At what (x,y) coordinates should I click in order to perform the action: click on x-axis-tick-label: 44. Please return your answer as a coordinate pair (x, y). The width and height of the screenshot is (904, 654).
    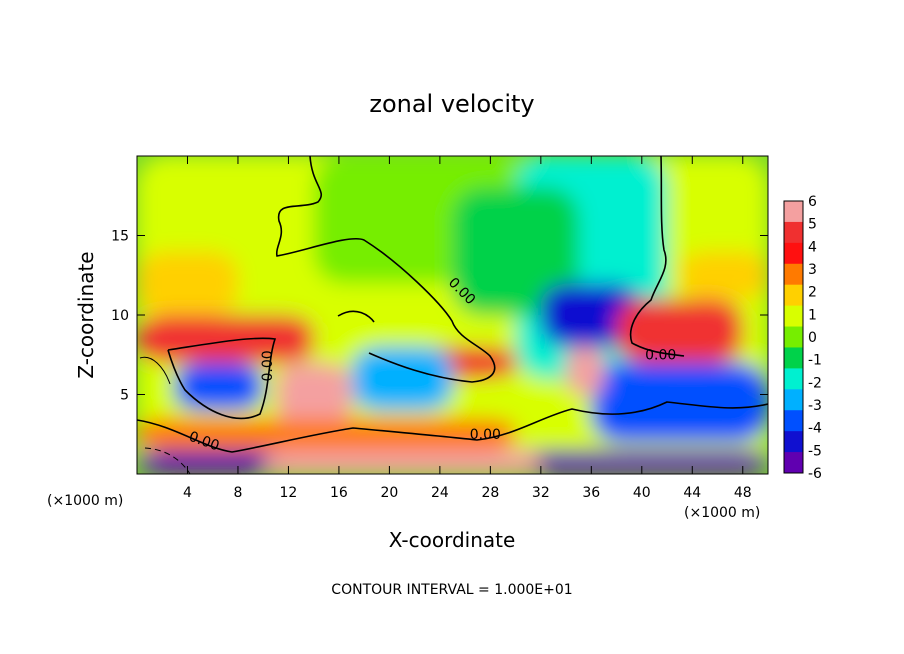
    Looking at the image, I should click on (692, 493).